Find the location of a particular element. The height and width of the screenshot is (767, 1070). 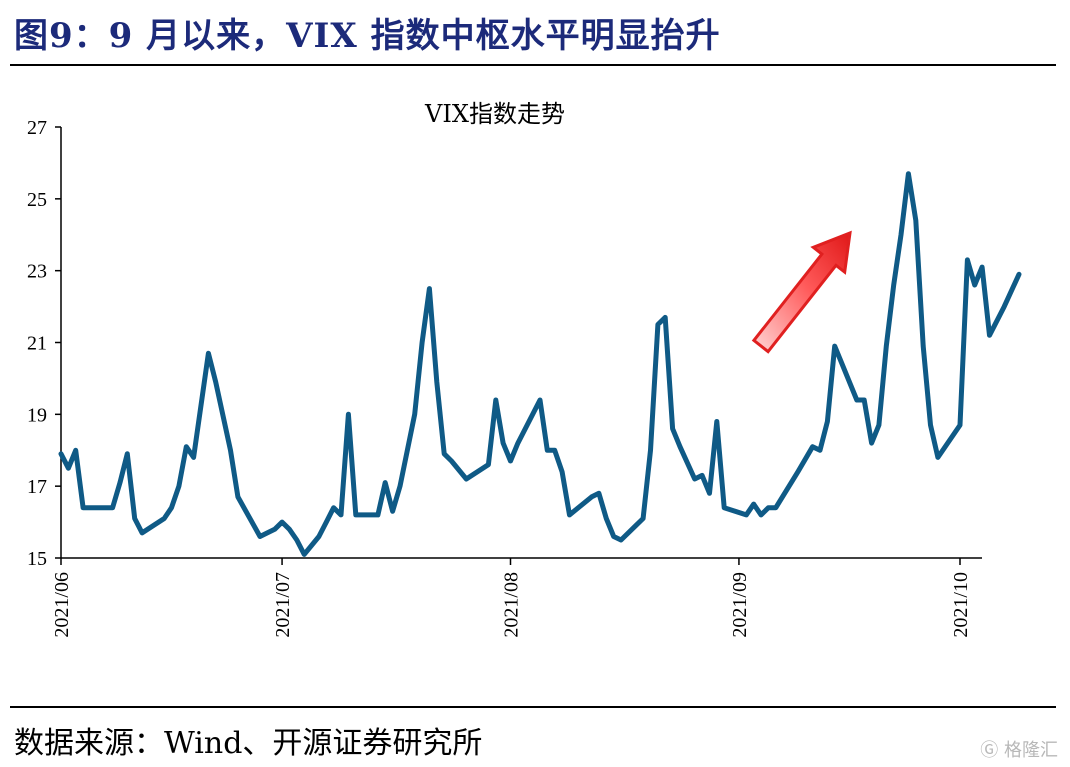

x-tick-label: 2021/06 is located at coordinates (62, 605).